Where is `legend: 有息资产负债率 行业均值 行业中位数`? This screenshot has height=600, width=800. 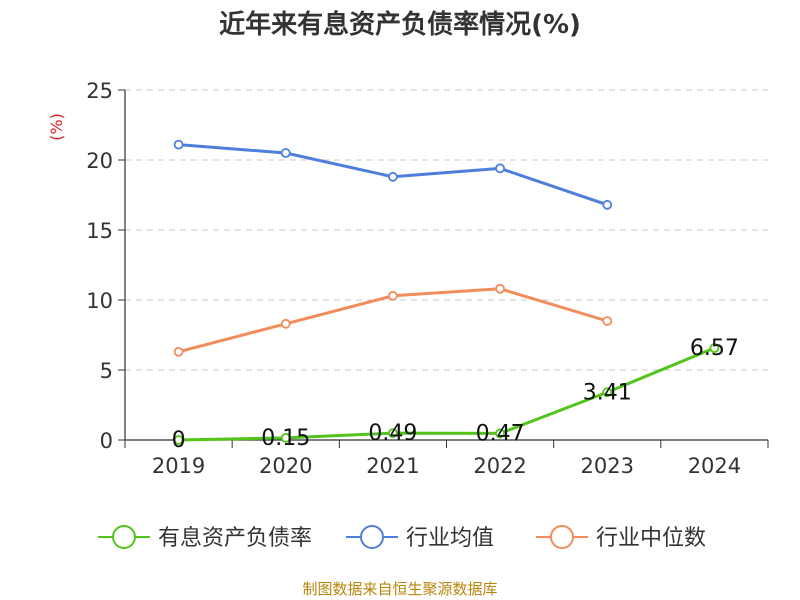
legend: 有息资产负债率 行业均值 行业中位数 is located at coordinates (402, 538).